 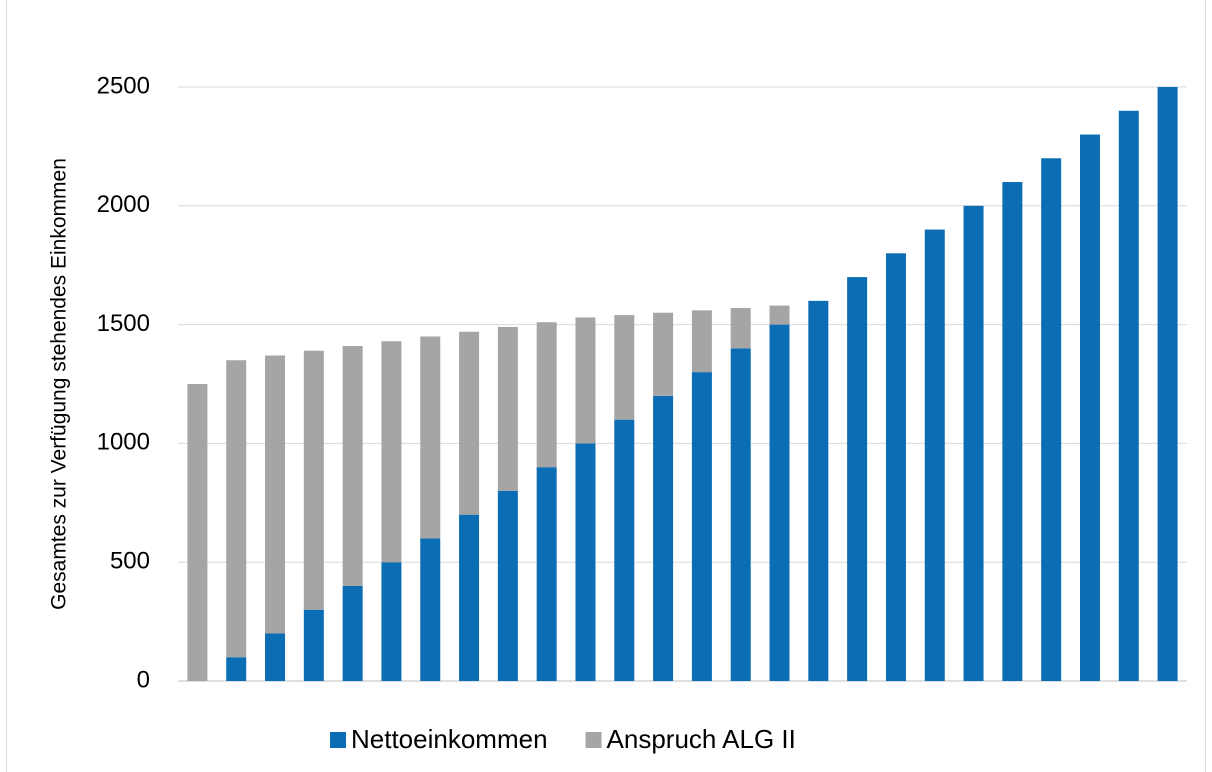 What do you see at coordinates (123, 85) in the screenshot?
I see `y-tick-label: 2500` at bounding box center [123, 85].